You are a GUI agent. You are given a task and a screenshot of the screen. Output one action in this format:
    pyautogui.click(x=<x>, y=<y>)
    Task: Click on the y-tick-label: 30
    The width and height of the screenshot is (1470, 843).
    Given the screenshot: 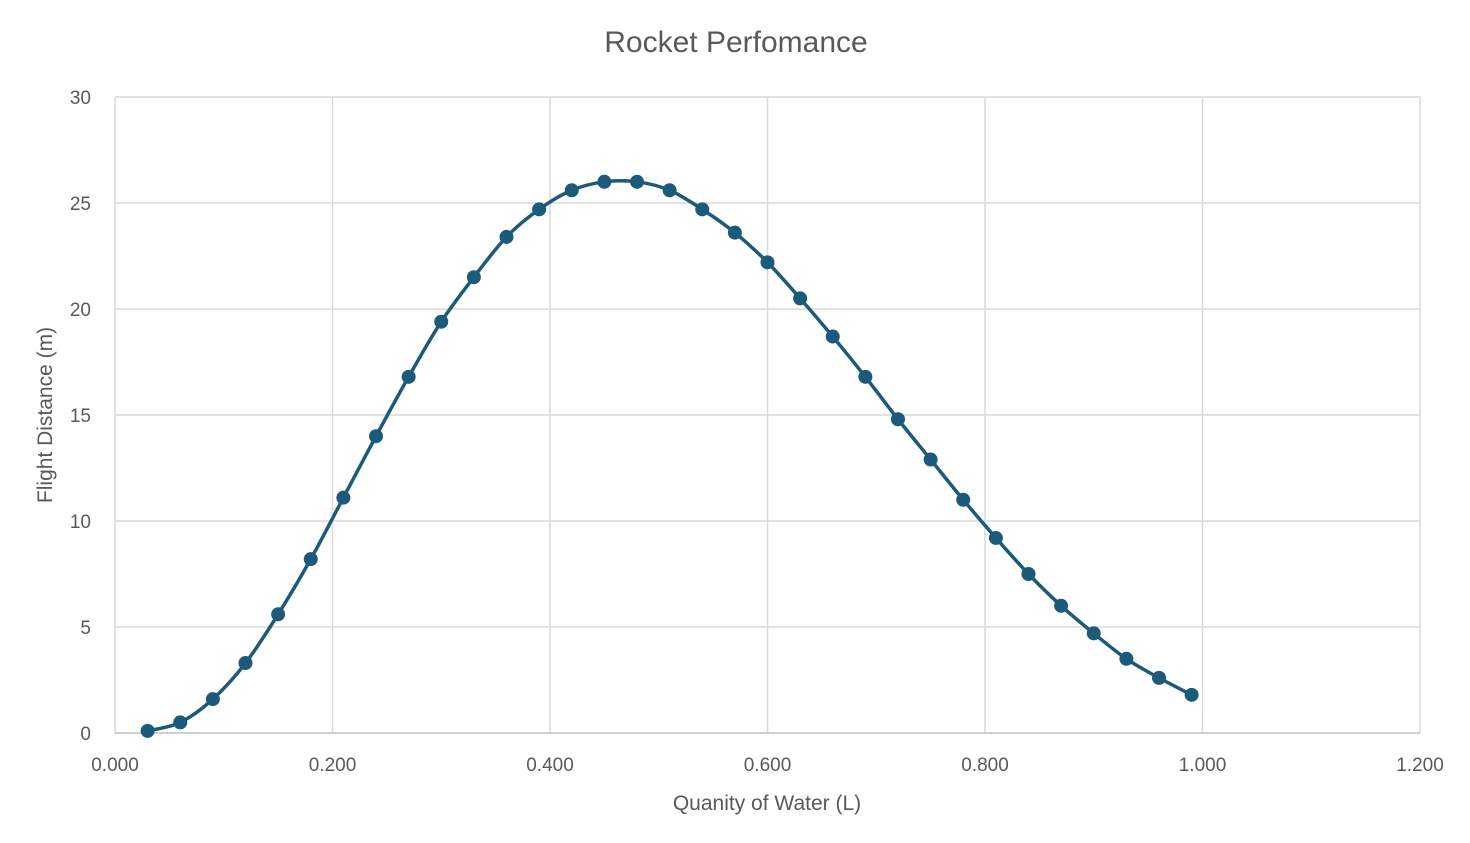 What is the action you would take?
    pyautogui.click(x=80, y=98)
    